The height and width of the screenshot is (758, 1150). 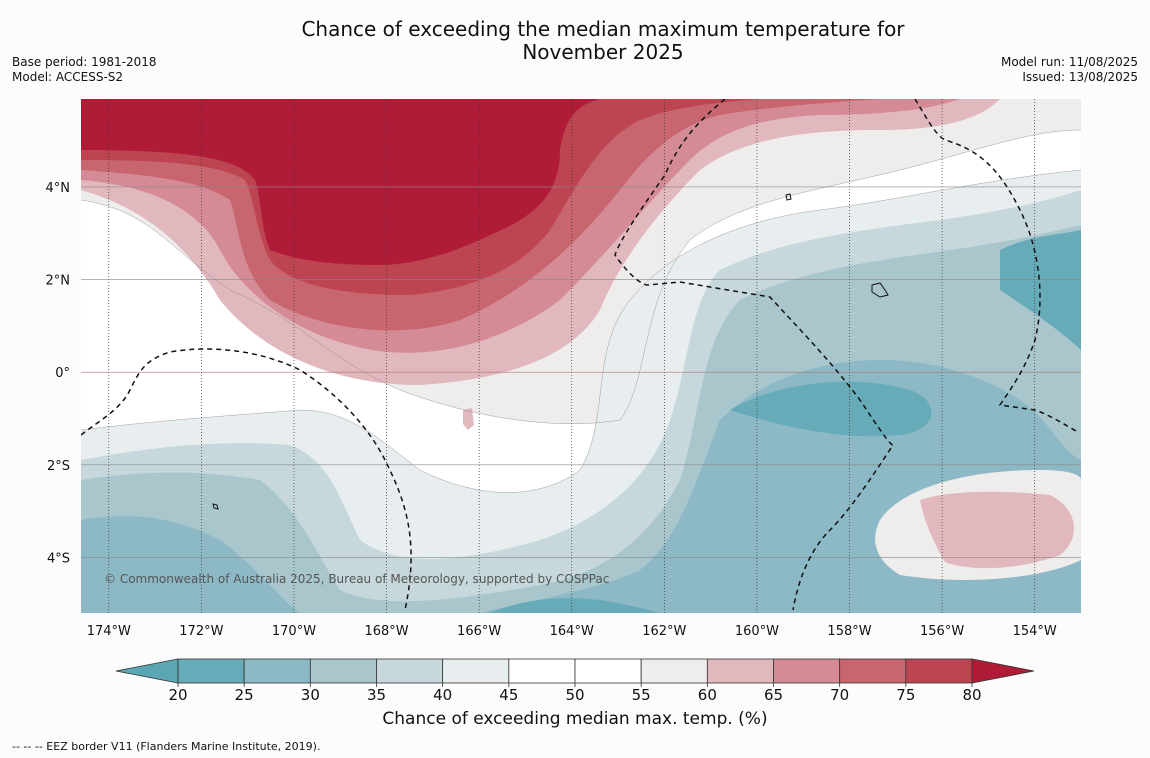 I want to click on eez-border-east, so click(x=996, y=266).